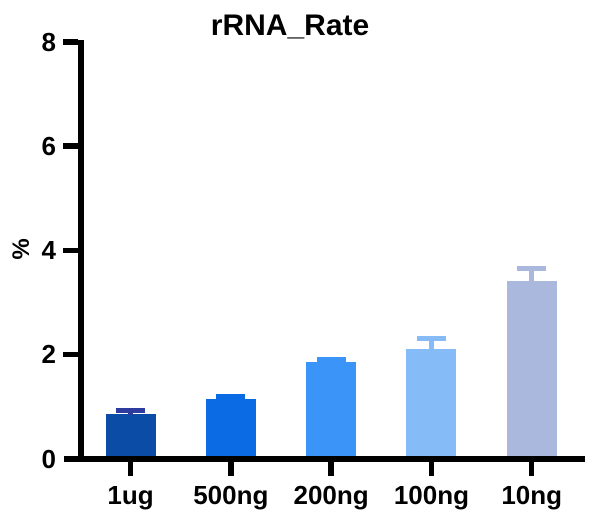 Image resolution: width=600 pixels, height=518 pixels. Describe the element at coordinates (48, 354) in the screenshot. I see `y-tick-label: 2` at that location.